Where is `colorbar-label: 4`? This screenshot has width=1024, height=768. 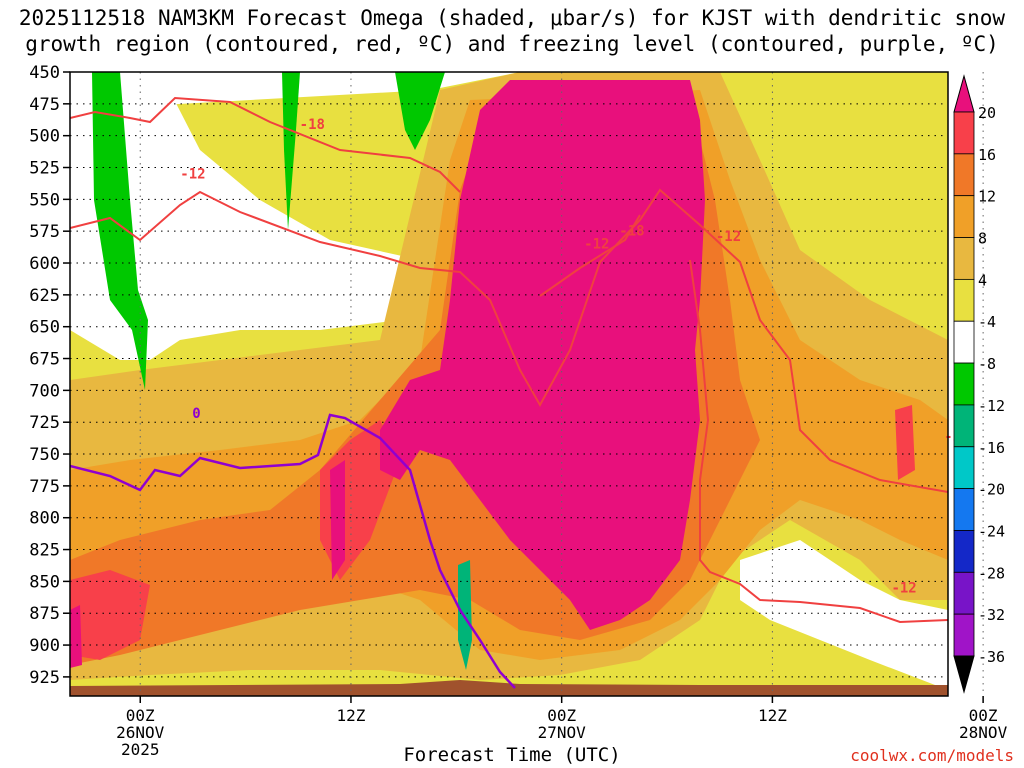
colorbar-label: 4 is located at coordinates (982, 280).